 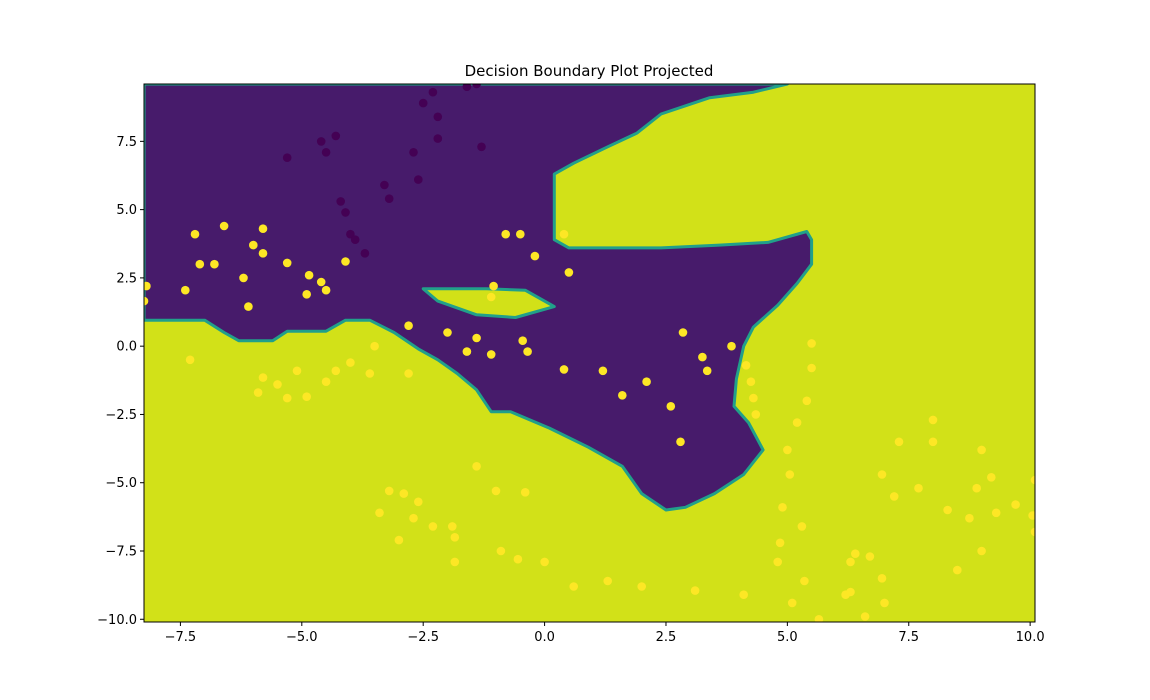 I want to click on y-tick-label: −5.0, so click(x=121, y=483).